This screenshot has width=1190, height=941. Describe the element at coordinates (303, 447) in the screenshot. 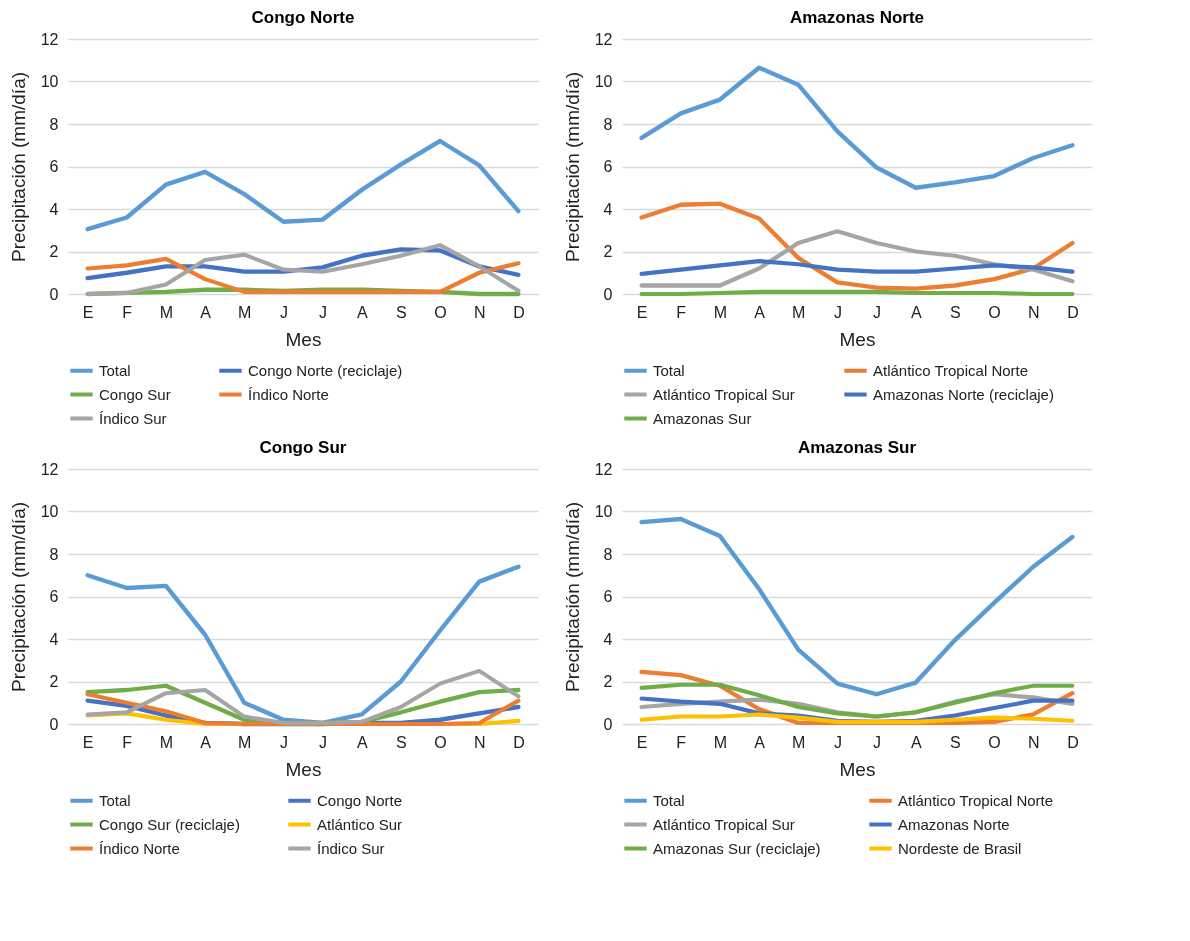

I see `chart-title: Congo Sur` at that location.